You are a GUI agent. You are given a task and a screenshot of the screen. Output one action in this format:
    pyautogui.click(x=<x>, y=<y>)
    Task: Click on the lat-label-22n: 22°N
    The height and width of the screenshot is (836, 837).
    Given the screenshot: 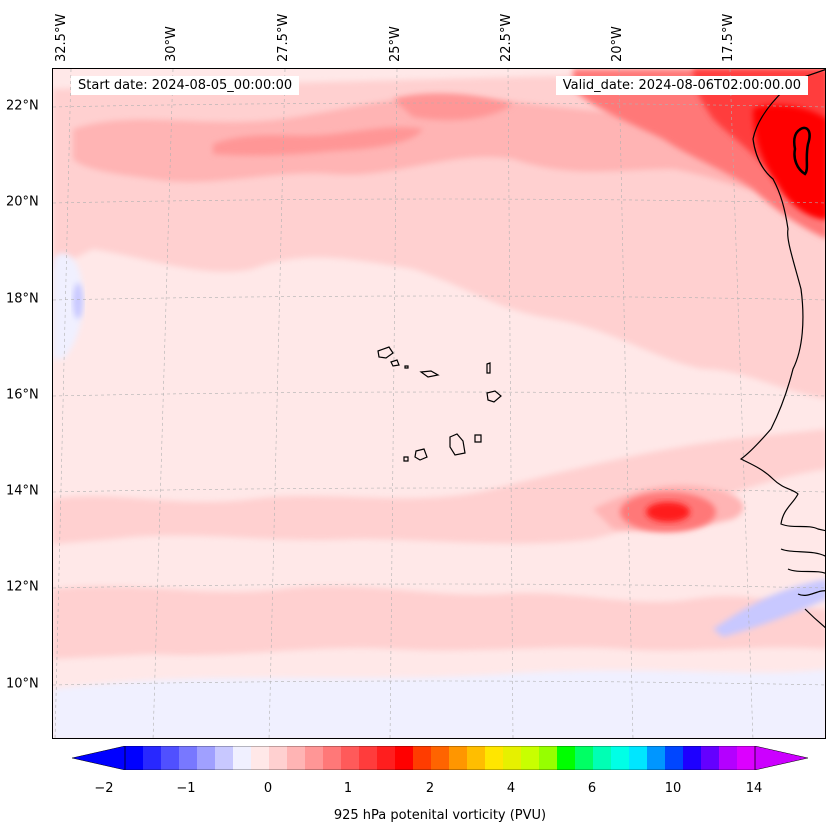 What is the action you would take?
    pyautogui.click(x=22, y=106)
    